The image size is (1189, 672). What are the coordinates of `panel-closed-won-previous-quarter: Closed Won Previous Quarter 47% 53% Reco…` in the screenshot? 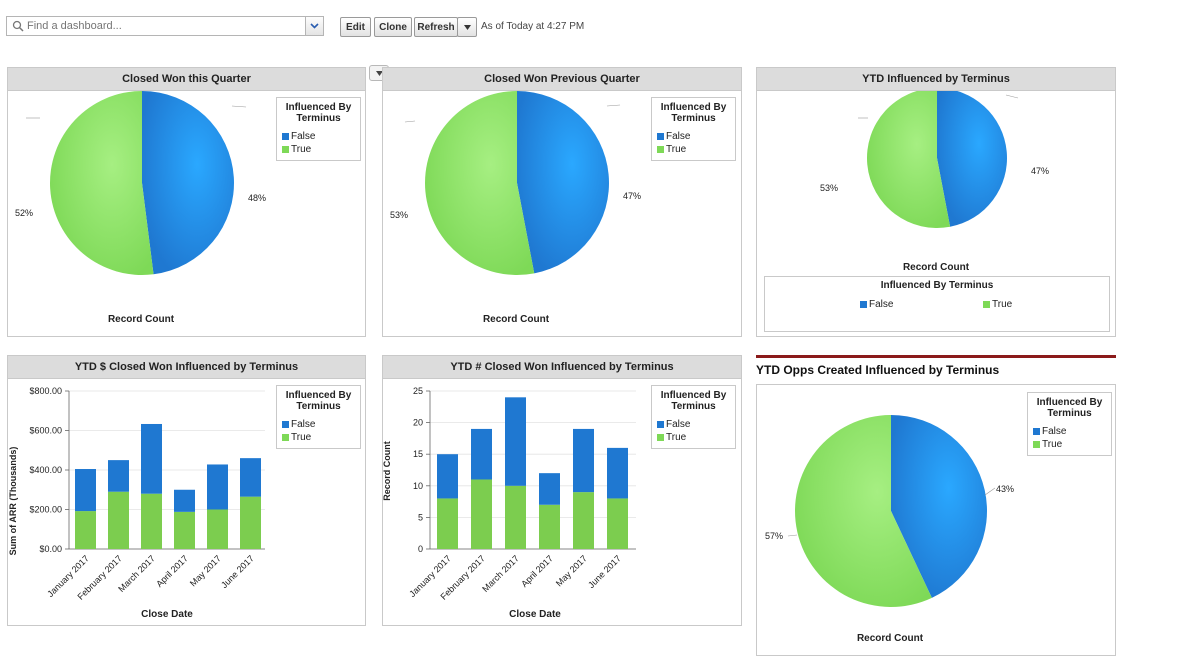 It's located at (562, 202).